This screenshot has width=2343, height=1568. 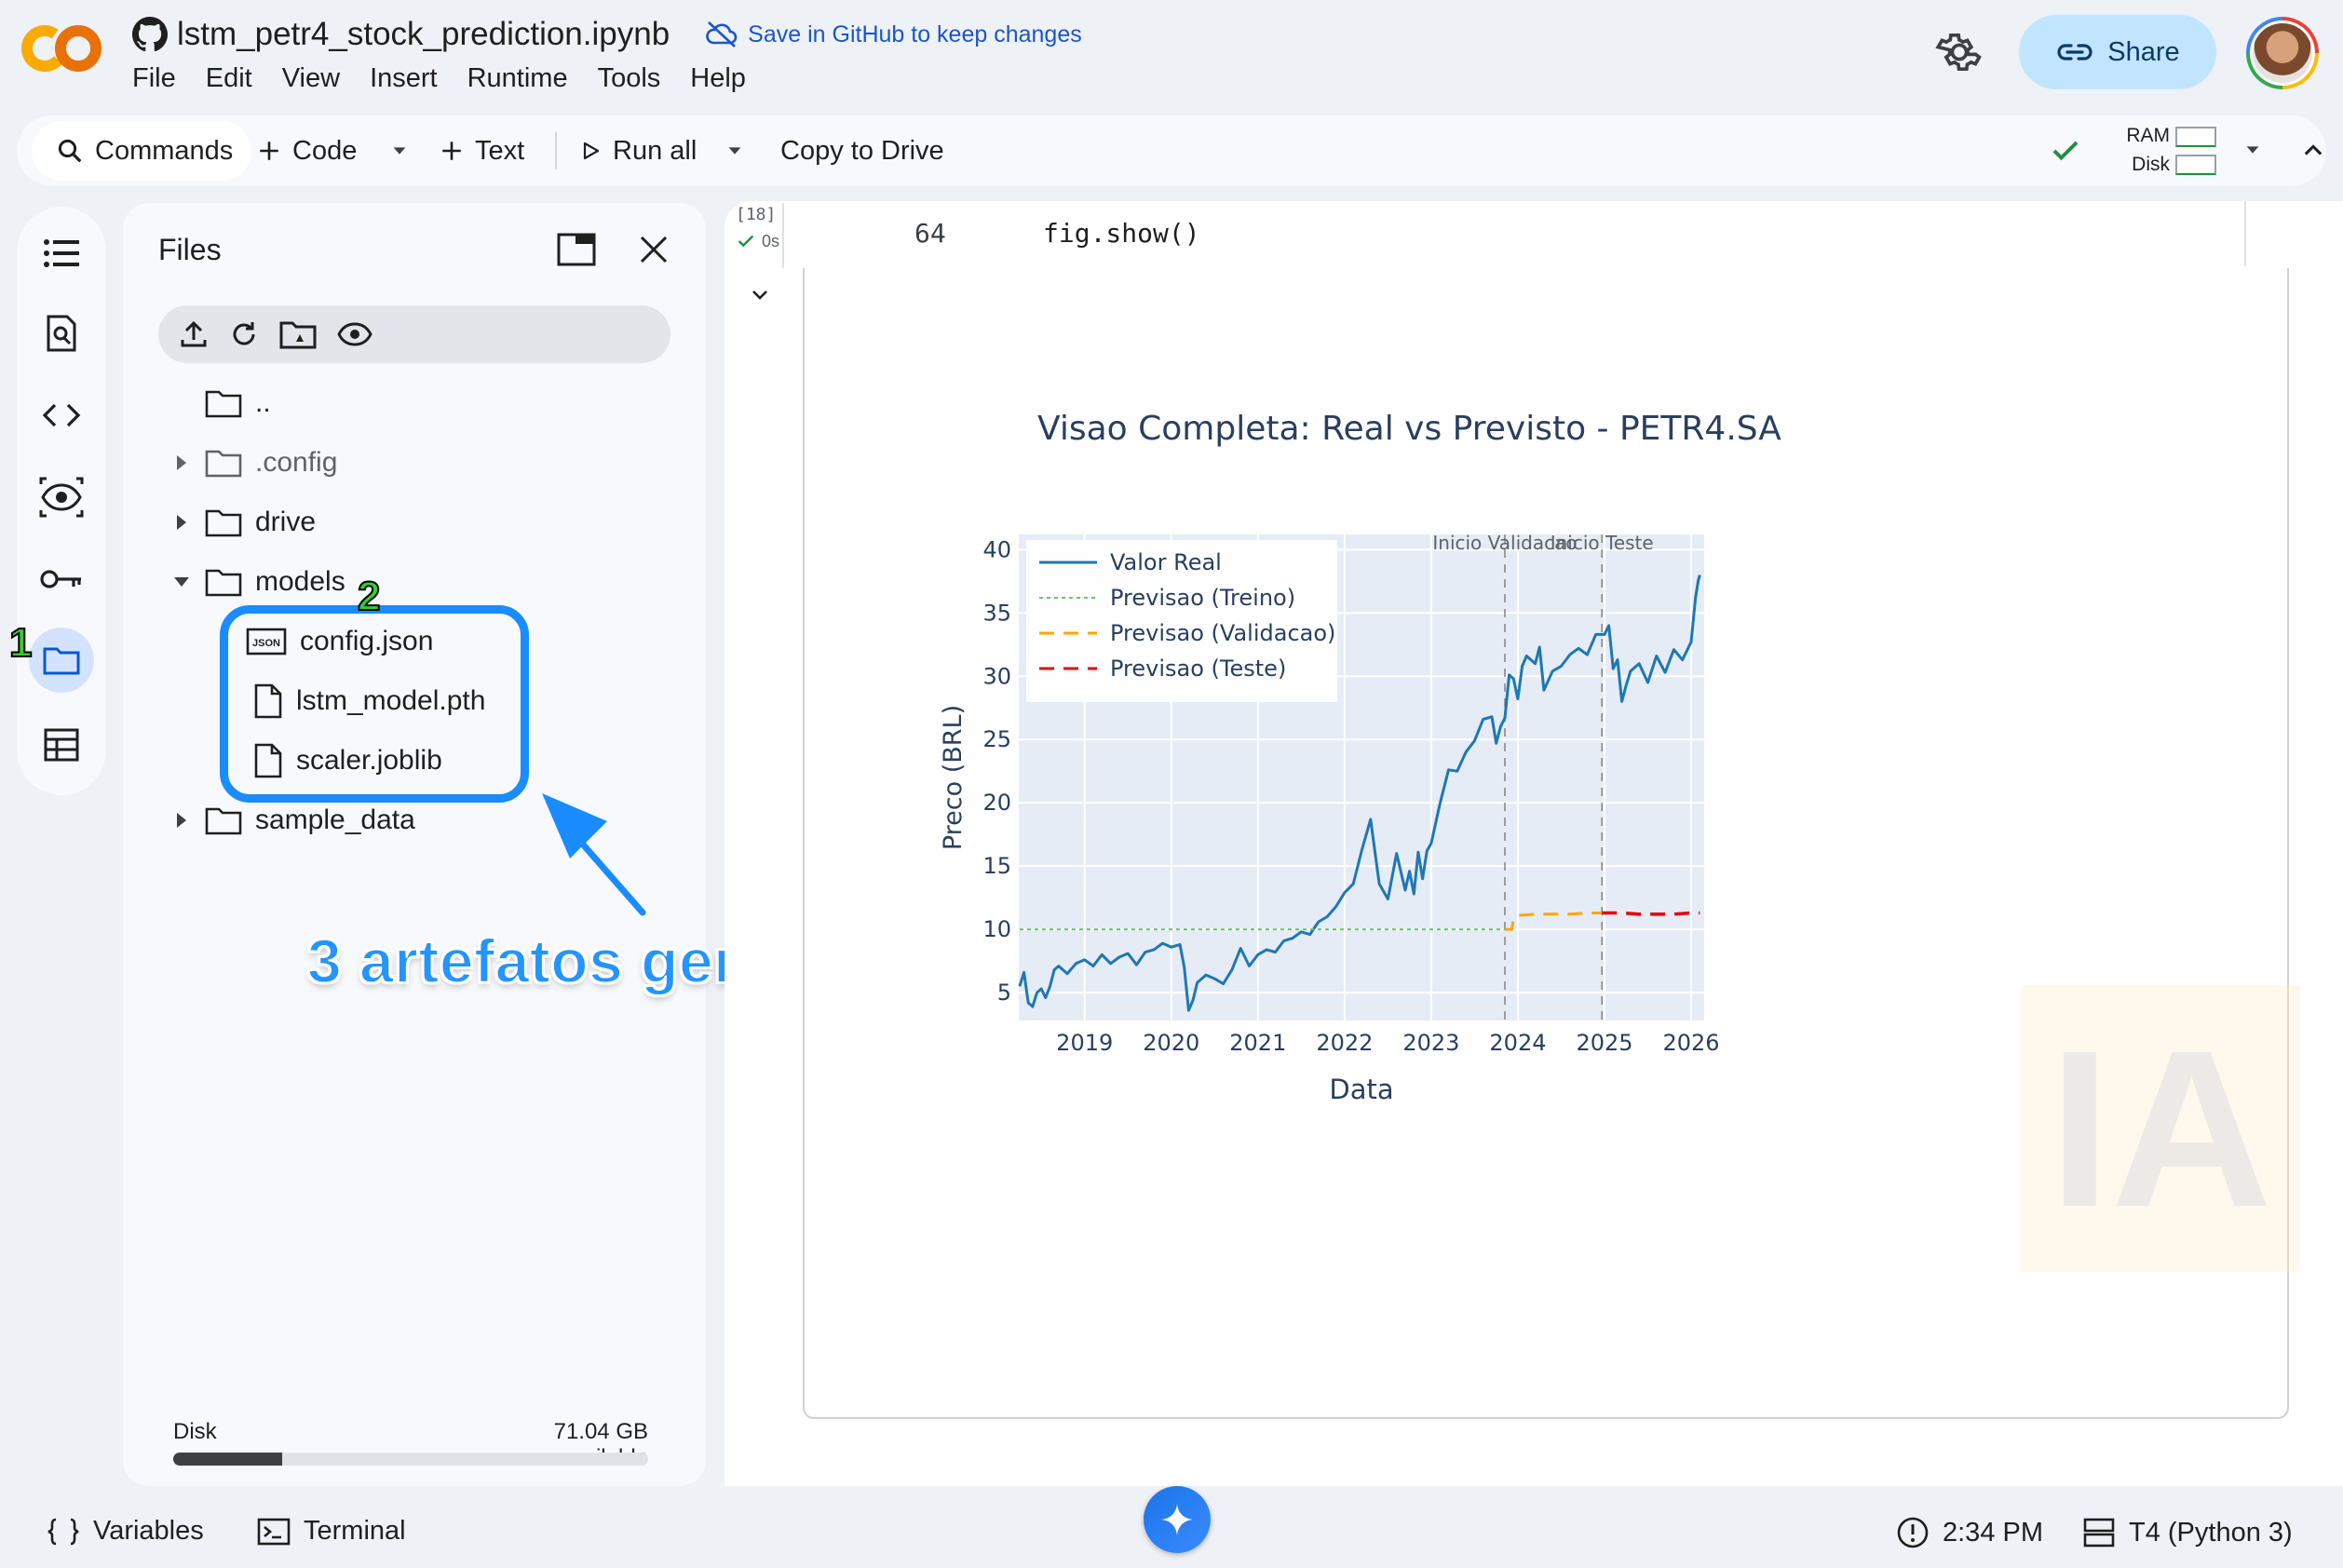 What do you see at coordinates (577, 249) in the screenshot?
I see `open-in-tab-icon` at bounding box center [577, 249].